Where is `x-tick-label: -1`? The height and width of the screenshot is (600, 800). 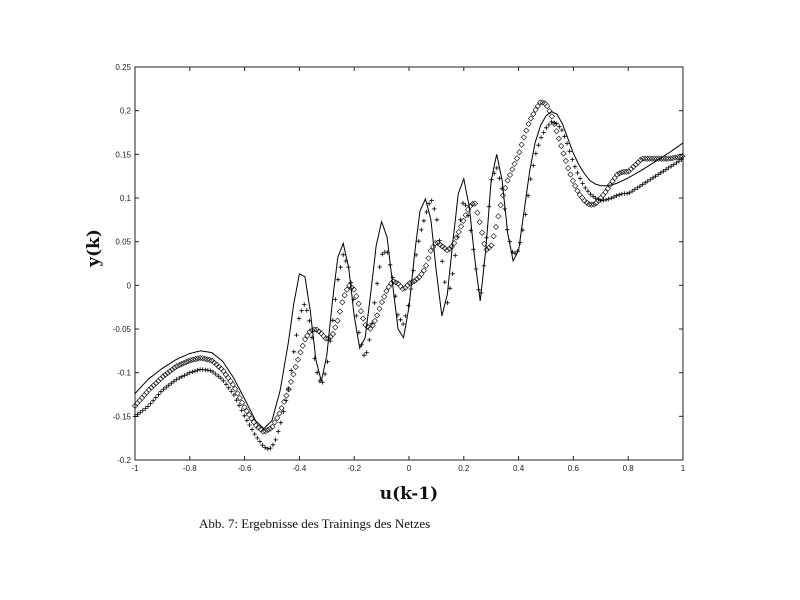
x-tick-label: -1 is located at coordinates (135, 468).